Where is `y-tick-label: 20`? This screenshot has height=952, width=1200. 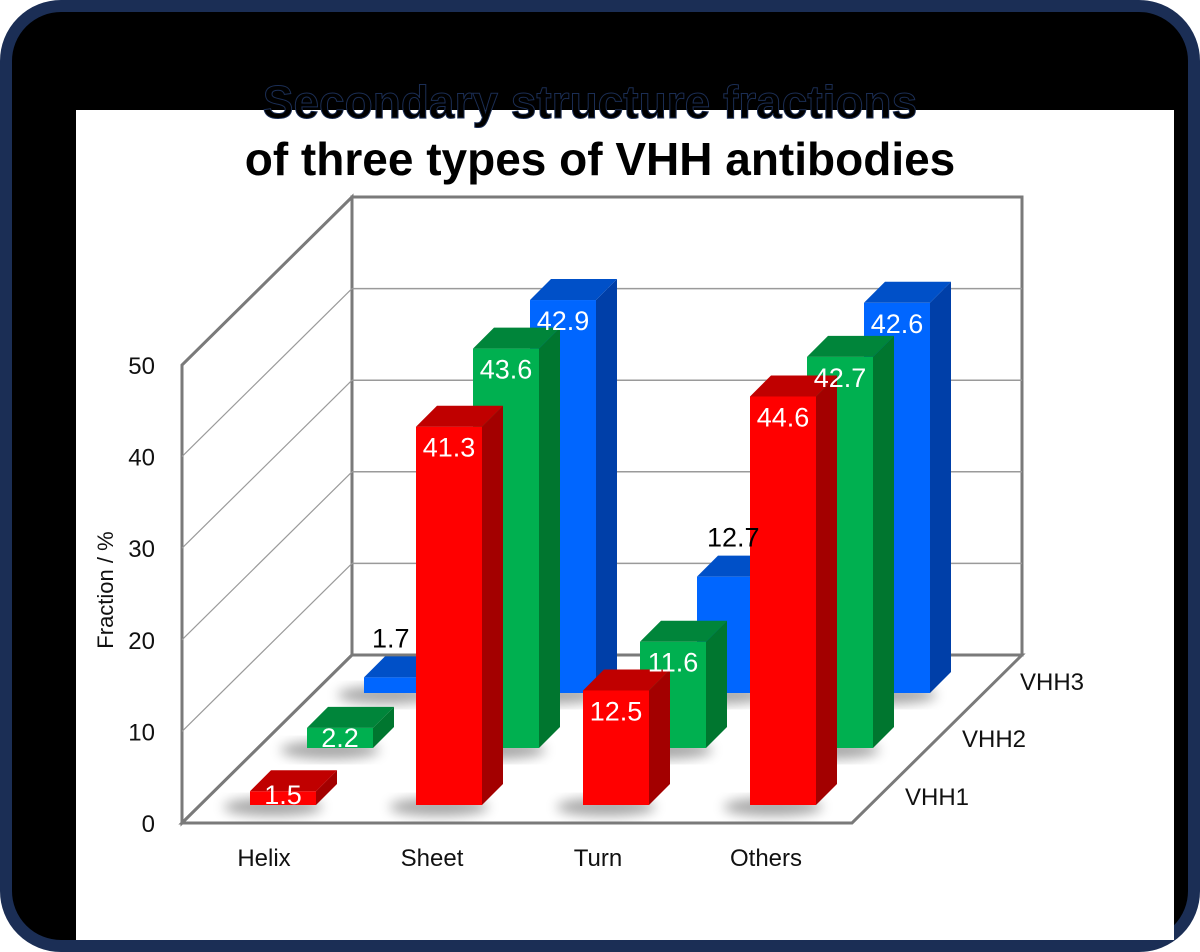 y-tick-label: 20 is located at coordinates (141, 641).